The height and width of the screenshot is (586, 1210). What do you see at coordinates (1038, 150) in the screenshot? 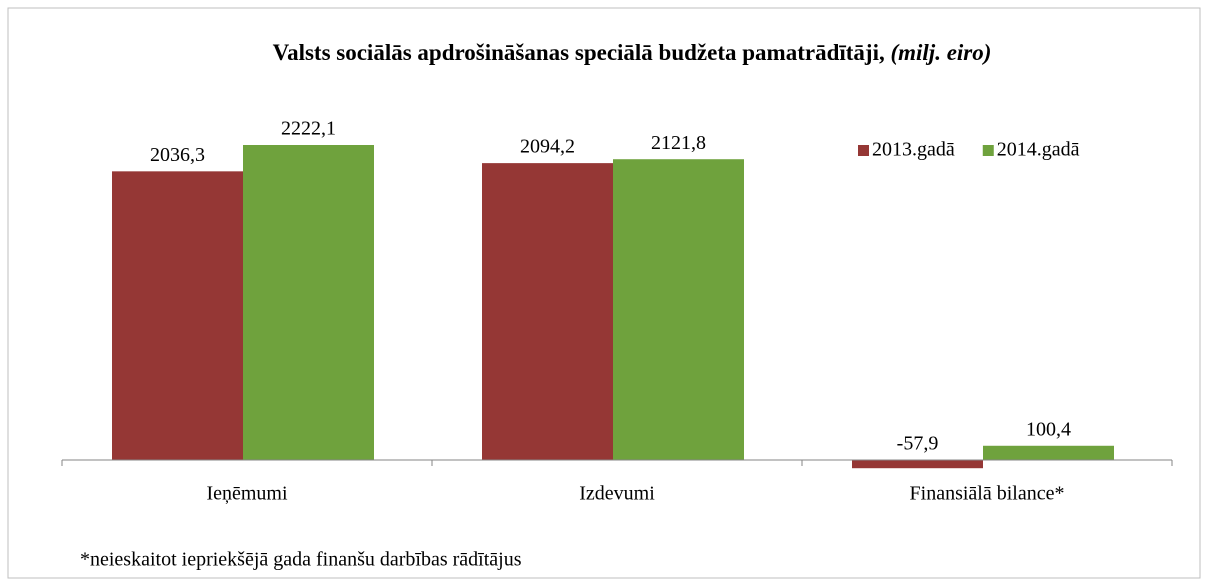
I see `legend-label: 2014.gadā` at bounding box center [1038, 150].